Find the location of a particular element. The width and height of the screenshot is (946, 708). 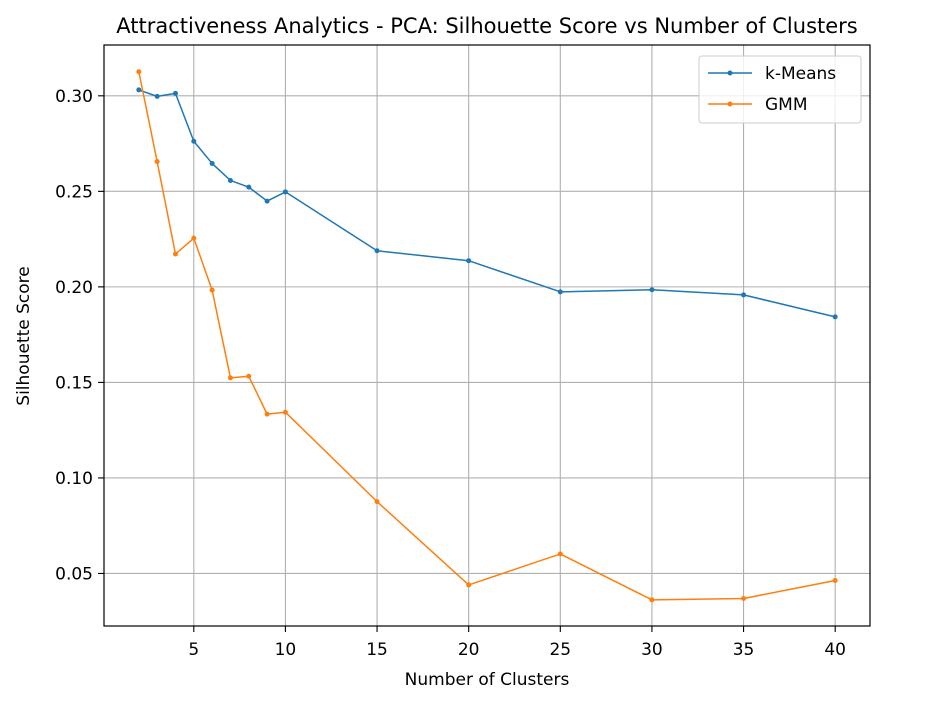

y-tick-label: 0.10 is located at coordinates (74, 479).